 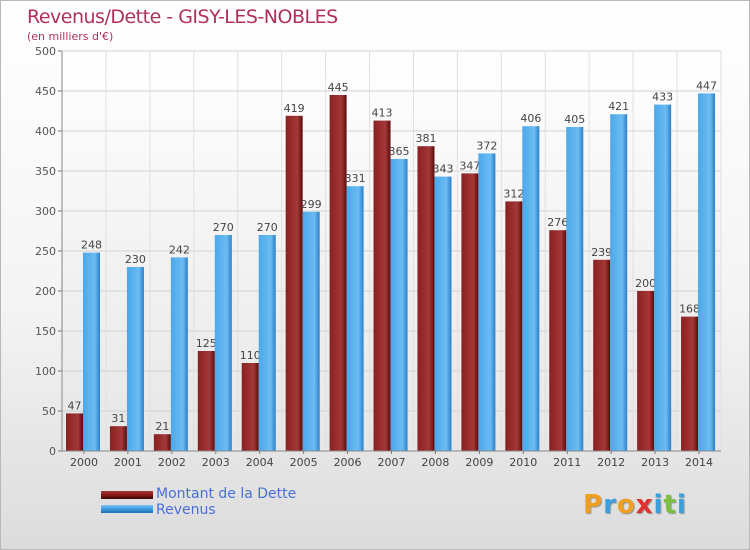 I want to click on x-tick-label: 2004, so click(x=260, y=462).